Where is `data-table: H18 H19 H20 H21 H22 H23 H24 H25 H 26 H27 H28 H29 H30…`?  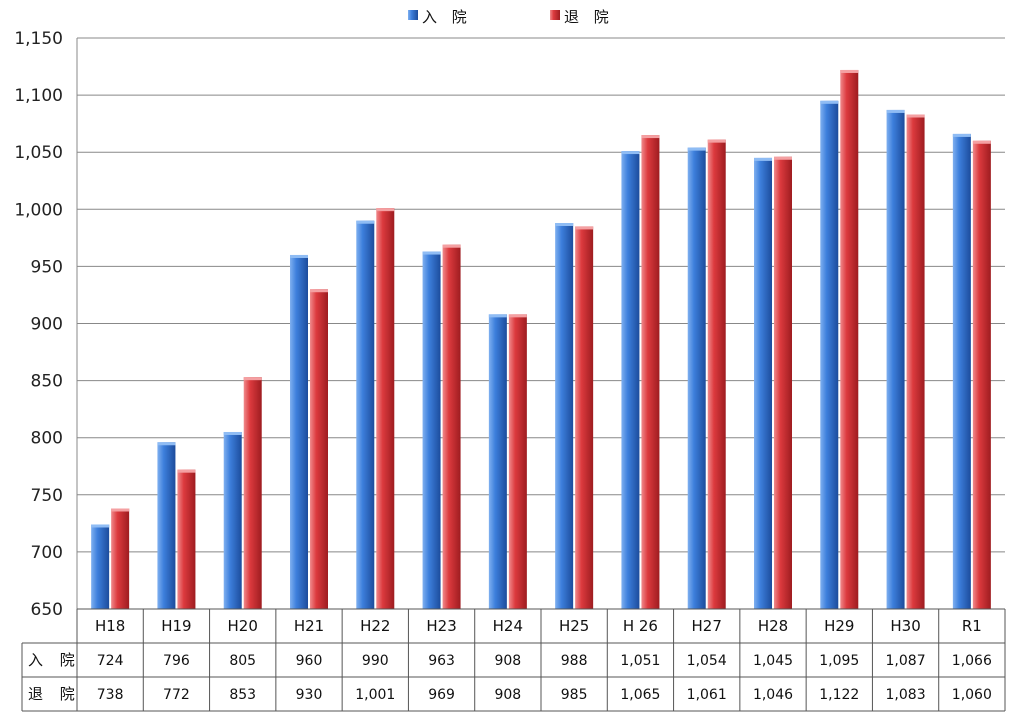
data-table: H18 H19 H20 H21 H22 H23 H24 H25 H 26 H27 H28 H29 H30… is located at coordinates (513, 660).